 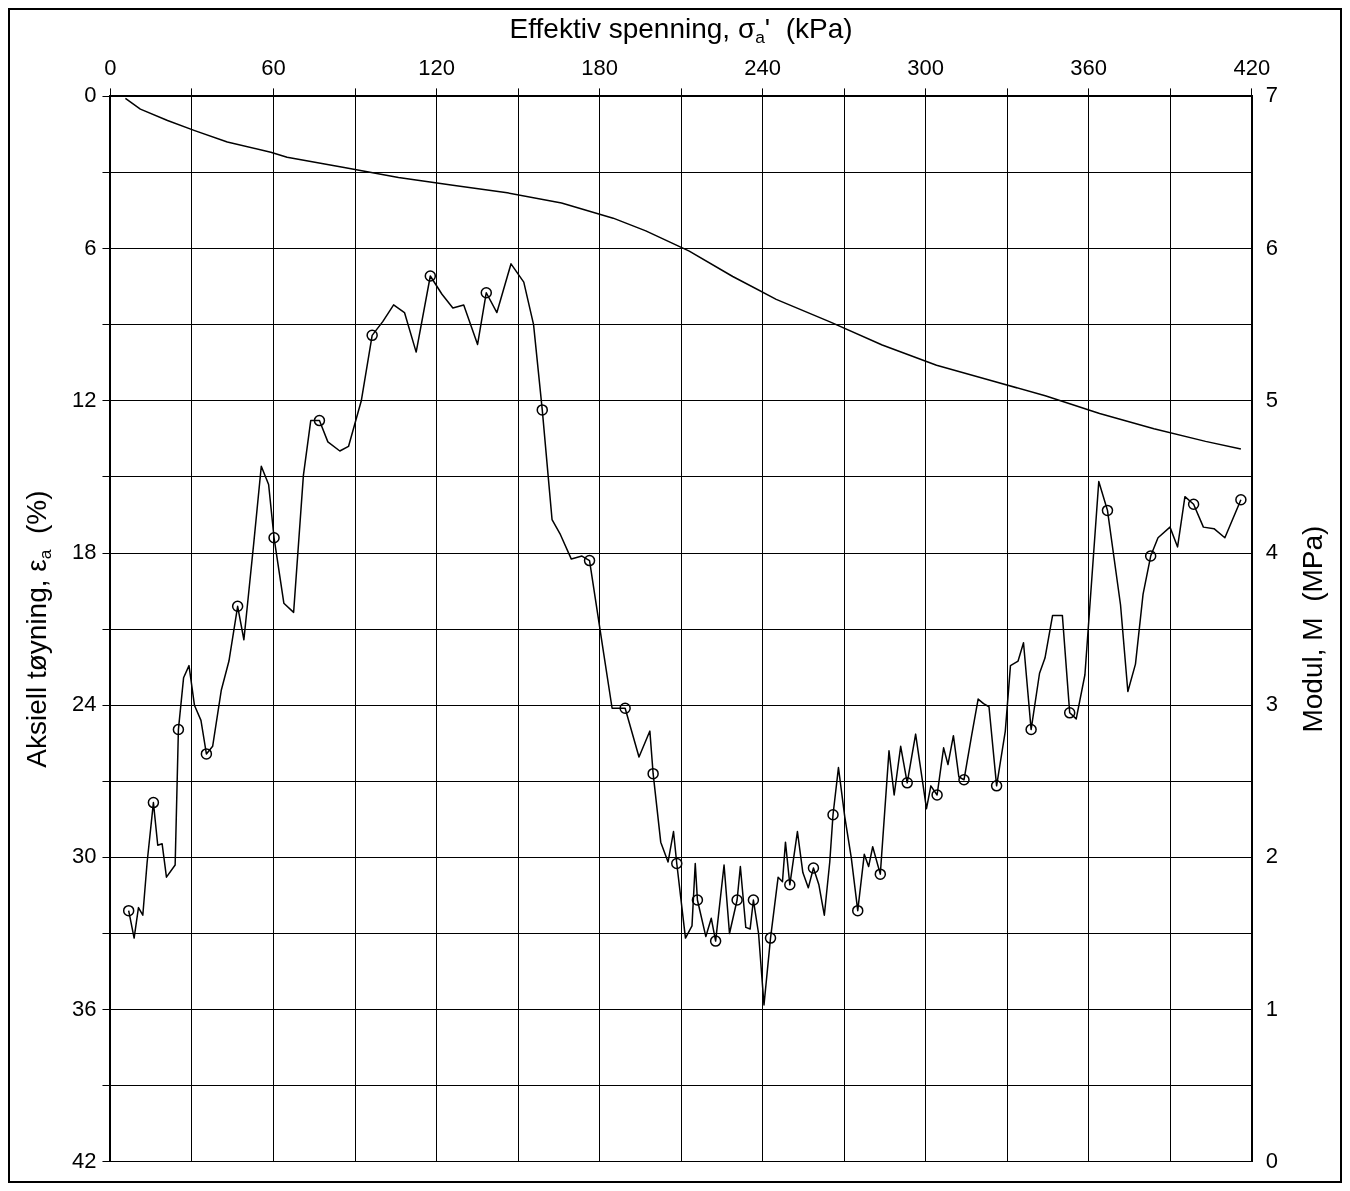 What do you see at coordinates (1272, 399) in the screenshot?
I see `y2-tick-label: 5` at bounding box center [1272, 399].